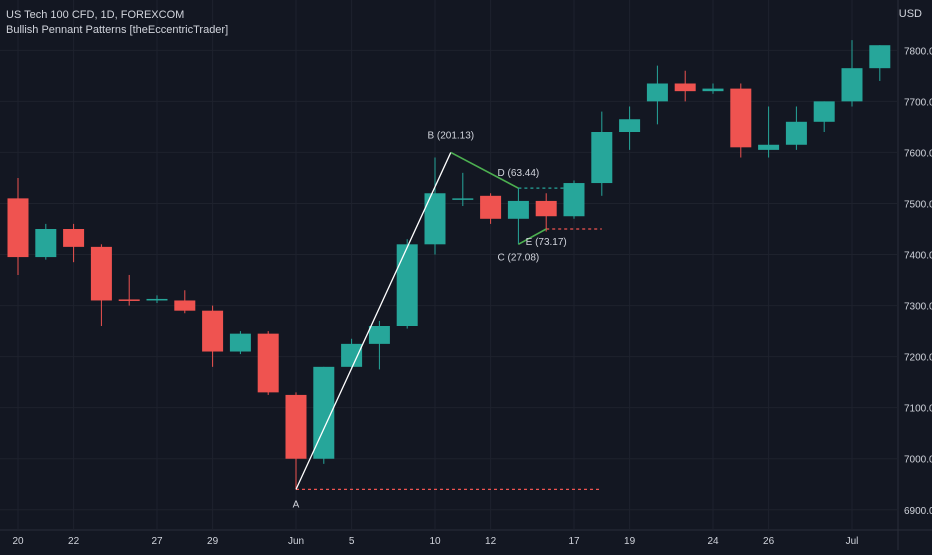 The width and height of the screenshot is (932, 555). What do you see at coordinates (574, 541) in the screenshot?
I see `x-tick-label: 17` at bounding box center [574, 541].